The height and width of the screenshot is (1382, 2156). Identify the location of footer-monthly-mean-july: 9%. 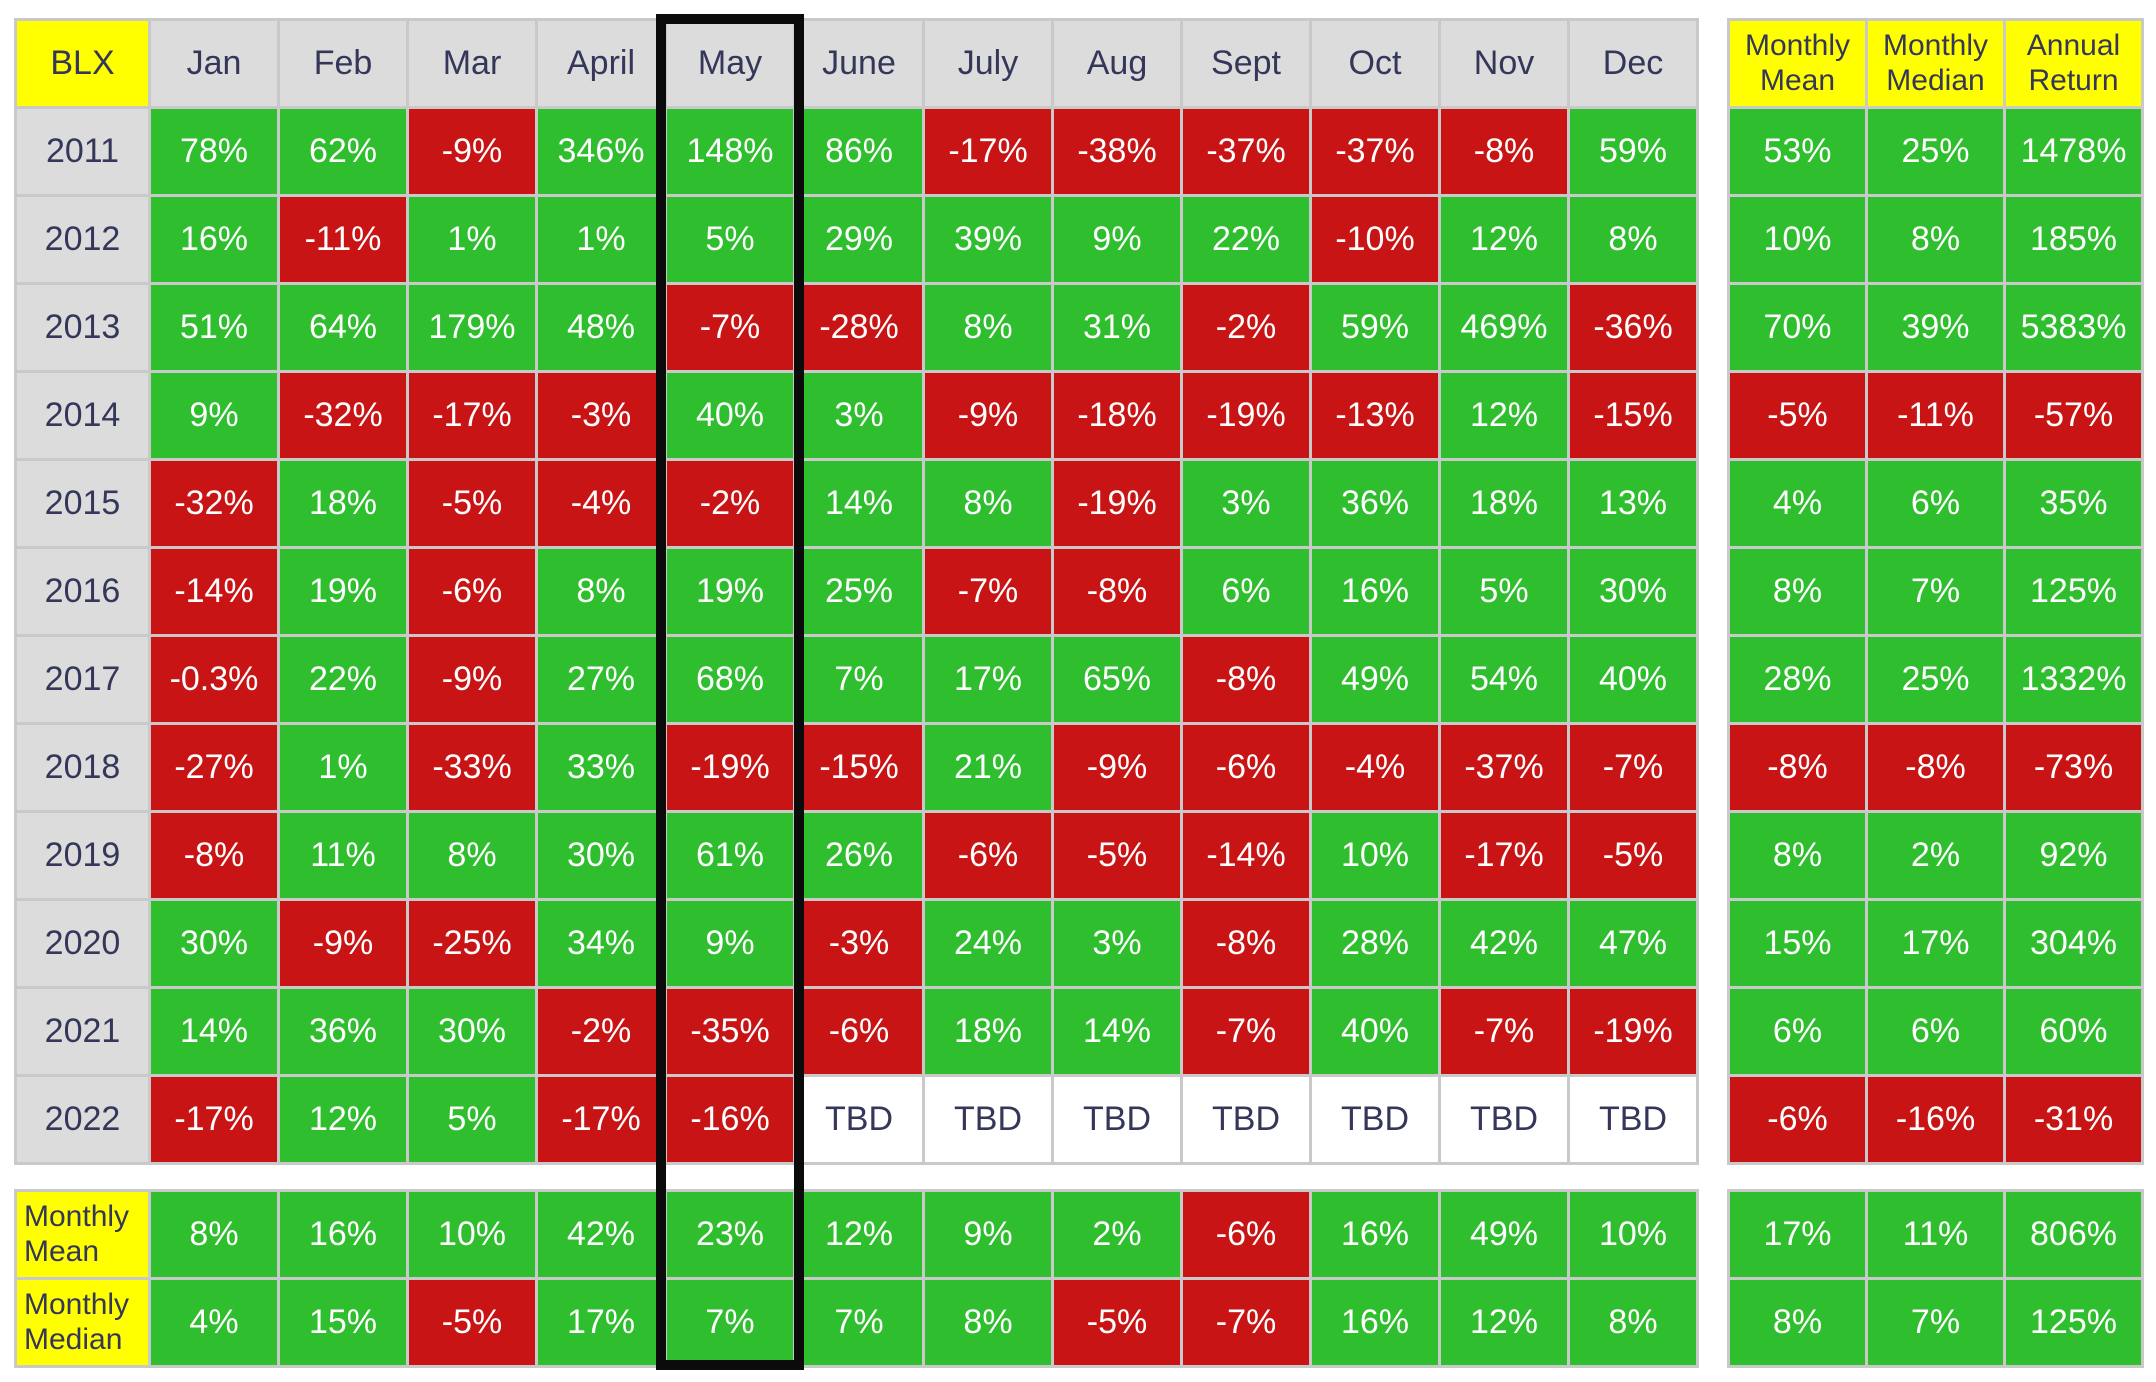
(988, 1234).